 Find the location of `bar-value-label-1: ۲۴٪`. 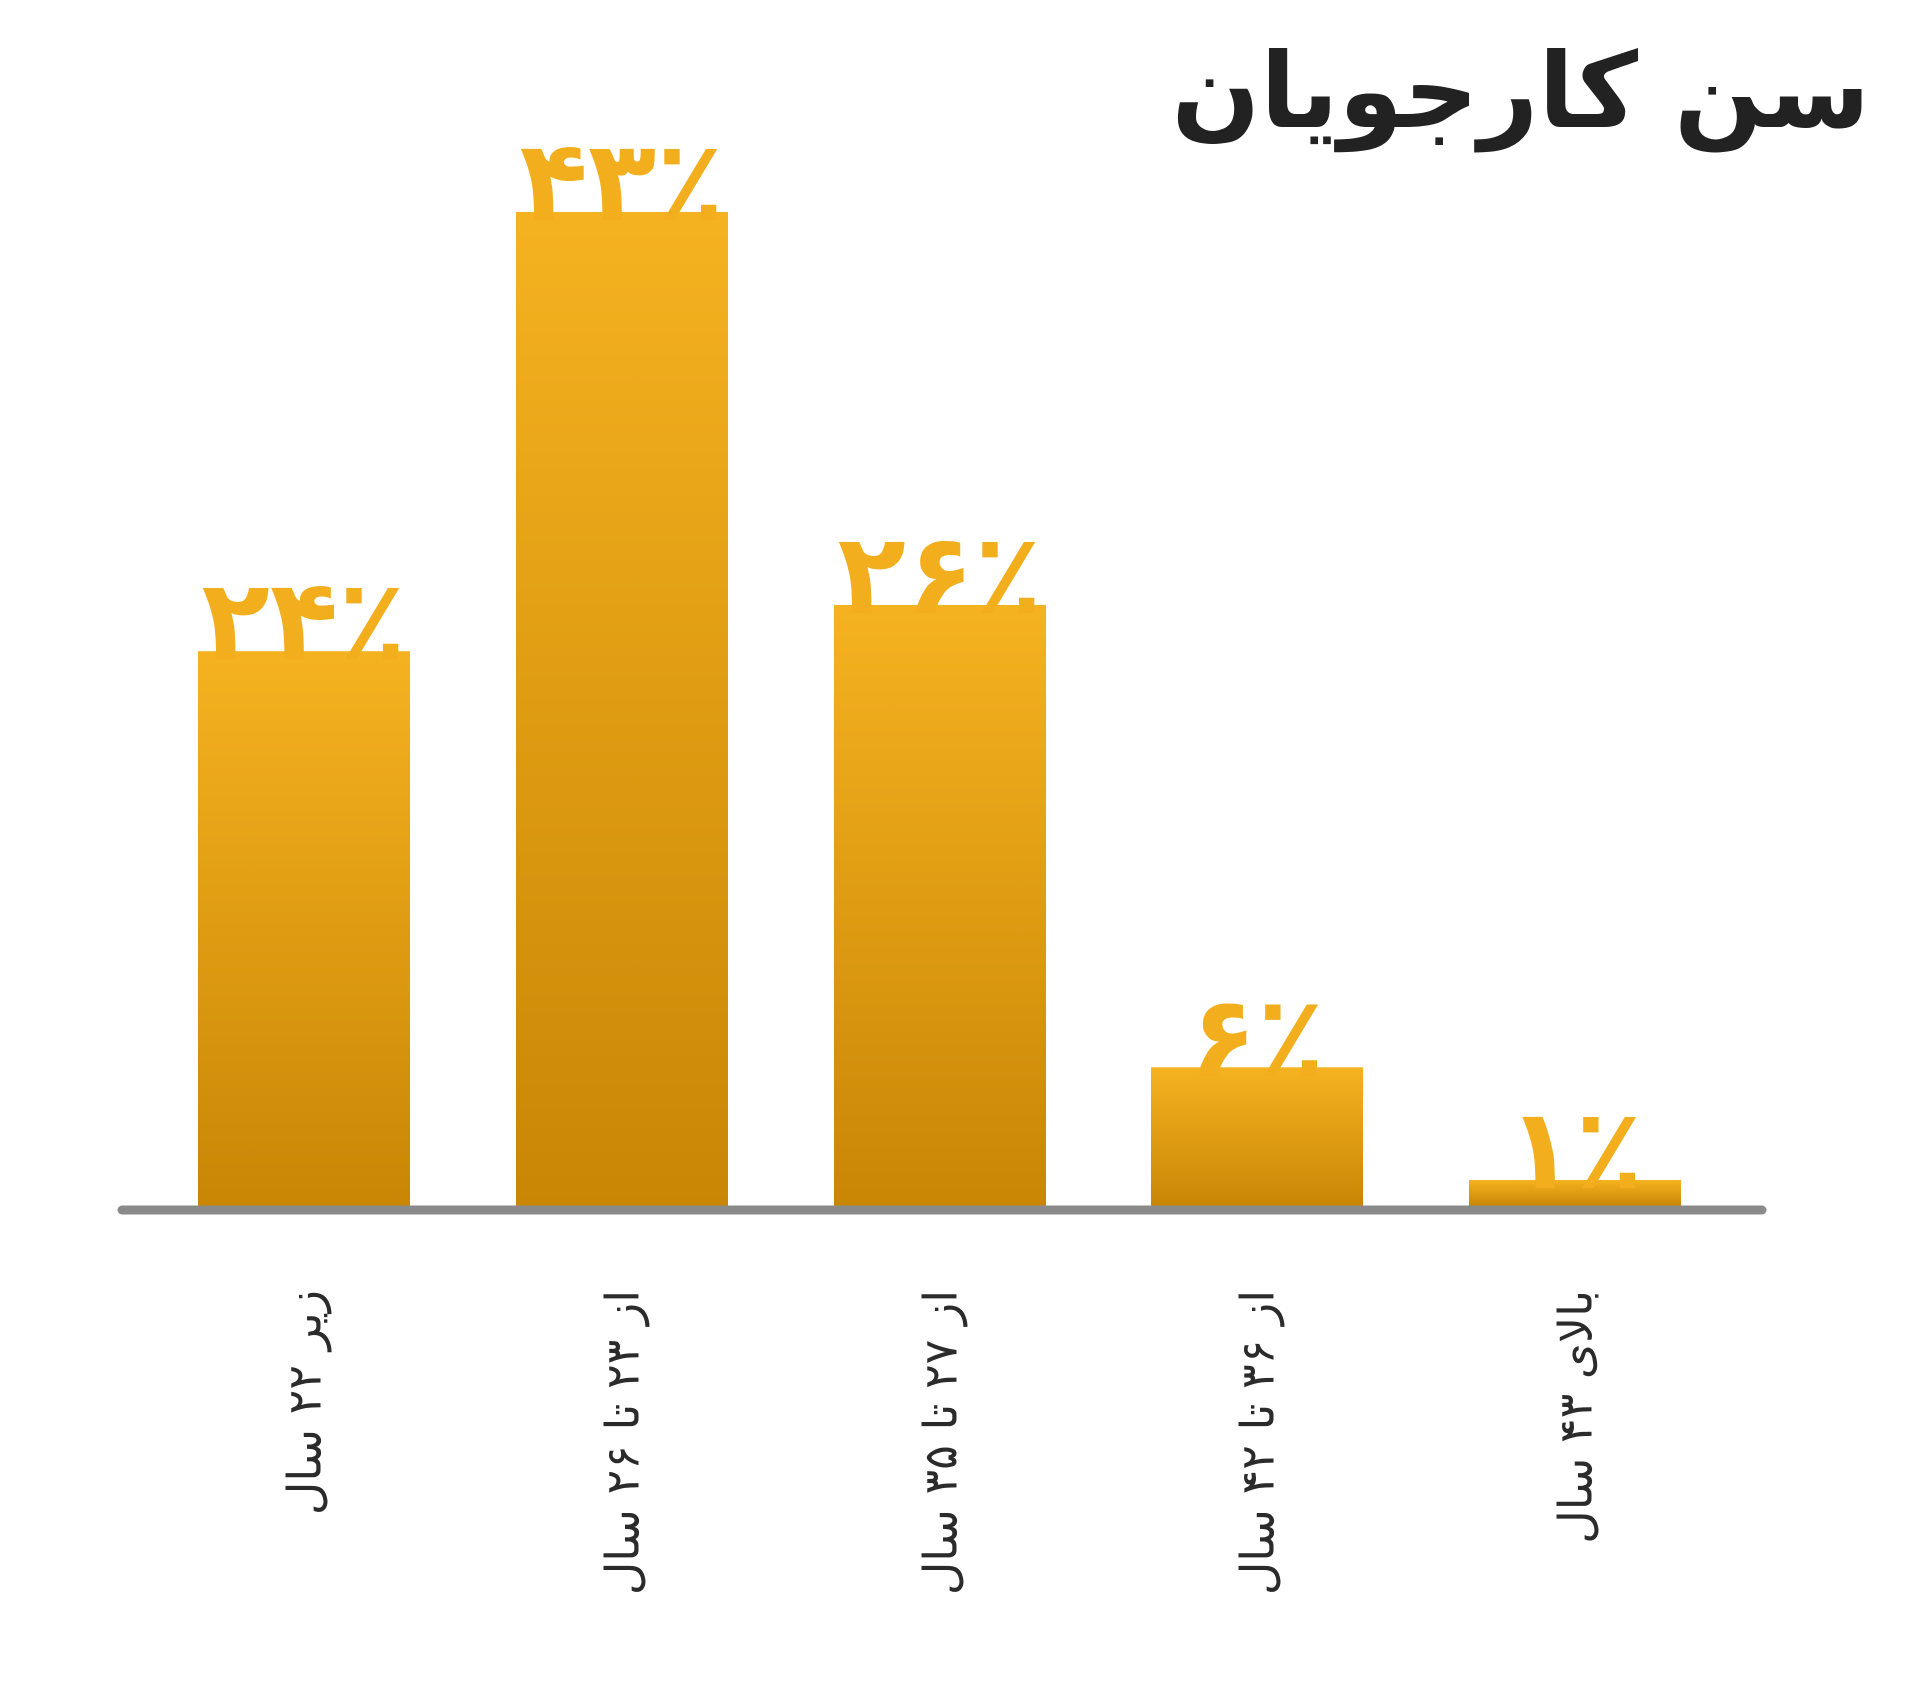

bar-value-label-1: ۲۴٪ is located at coordinates (303, 621).